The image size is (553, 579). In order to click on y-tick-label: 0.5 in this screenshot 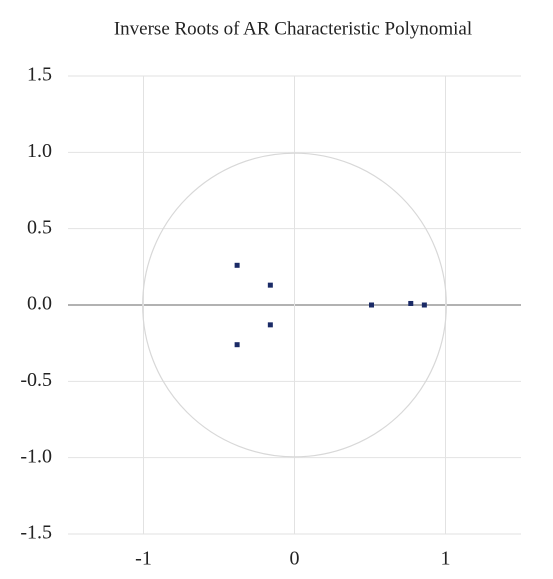, I will do `click(39, 227)`.